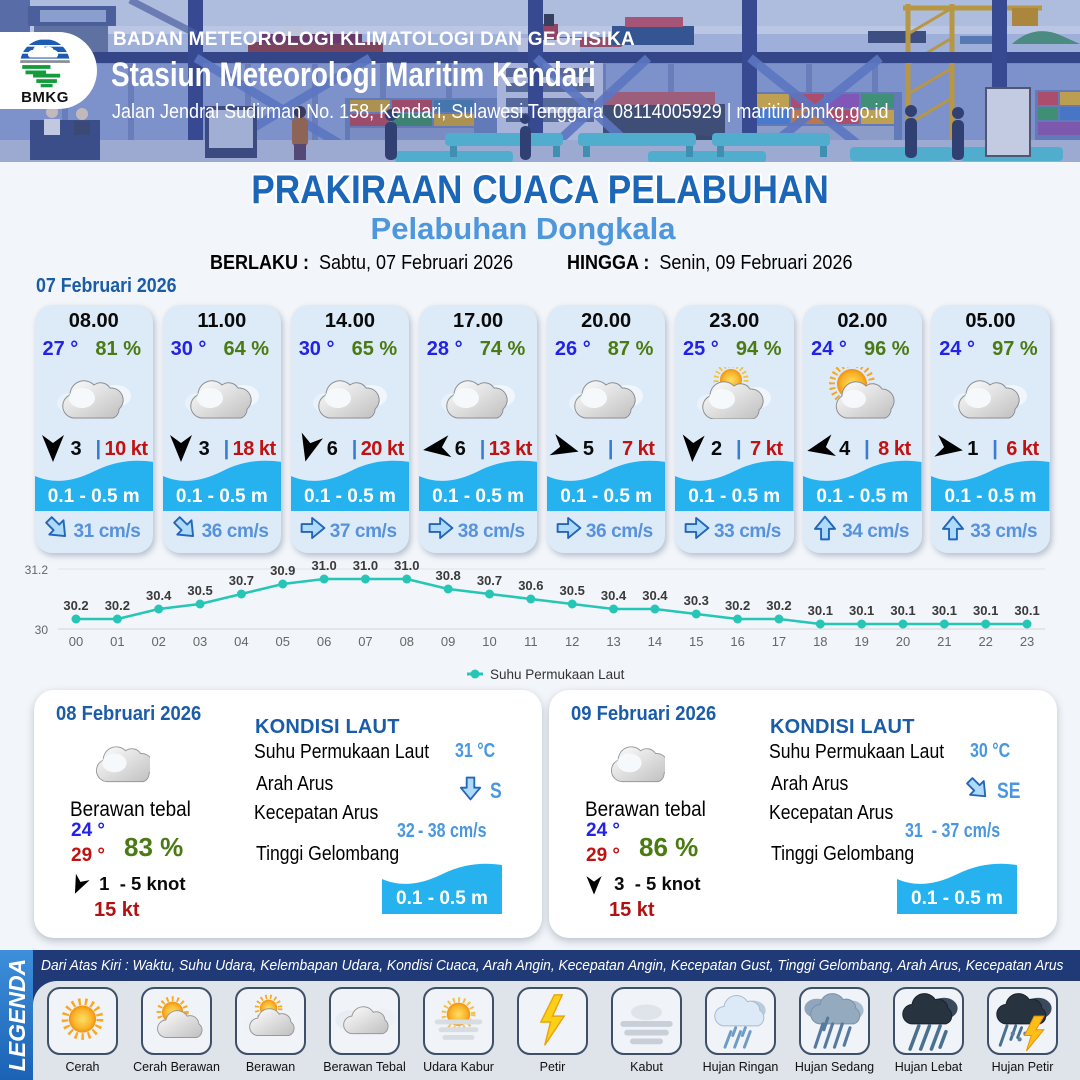  Describe the element at coordinates (572, 641) in the screenshot. I see `svg-text: 12` at that location.